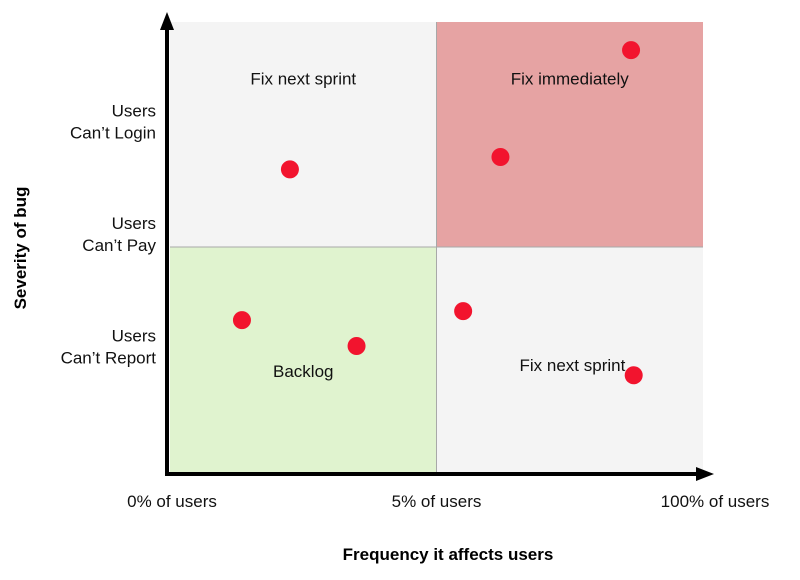  Describe the element at coordinates (573, 365) in the screenshot. I see `quadrant-label-3: Fix next sprint` at that location.